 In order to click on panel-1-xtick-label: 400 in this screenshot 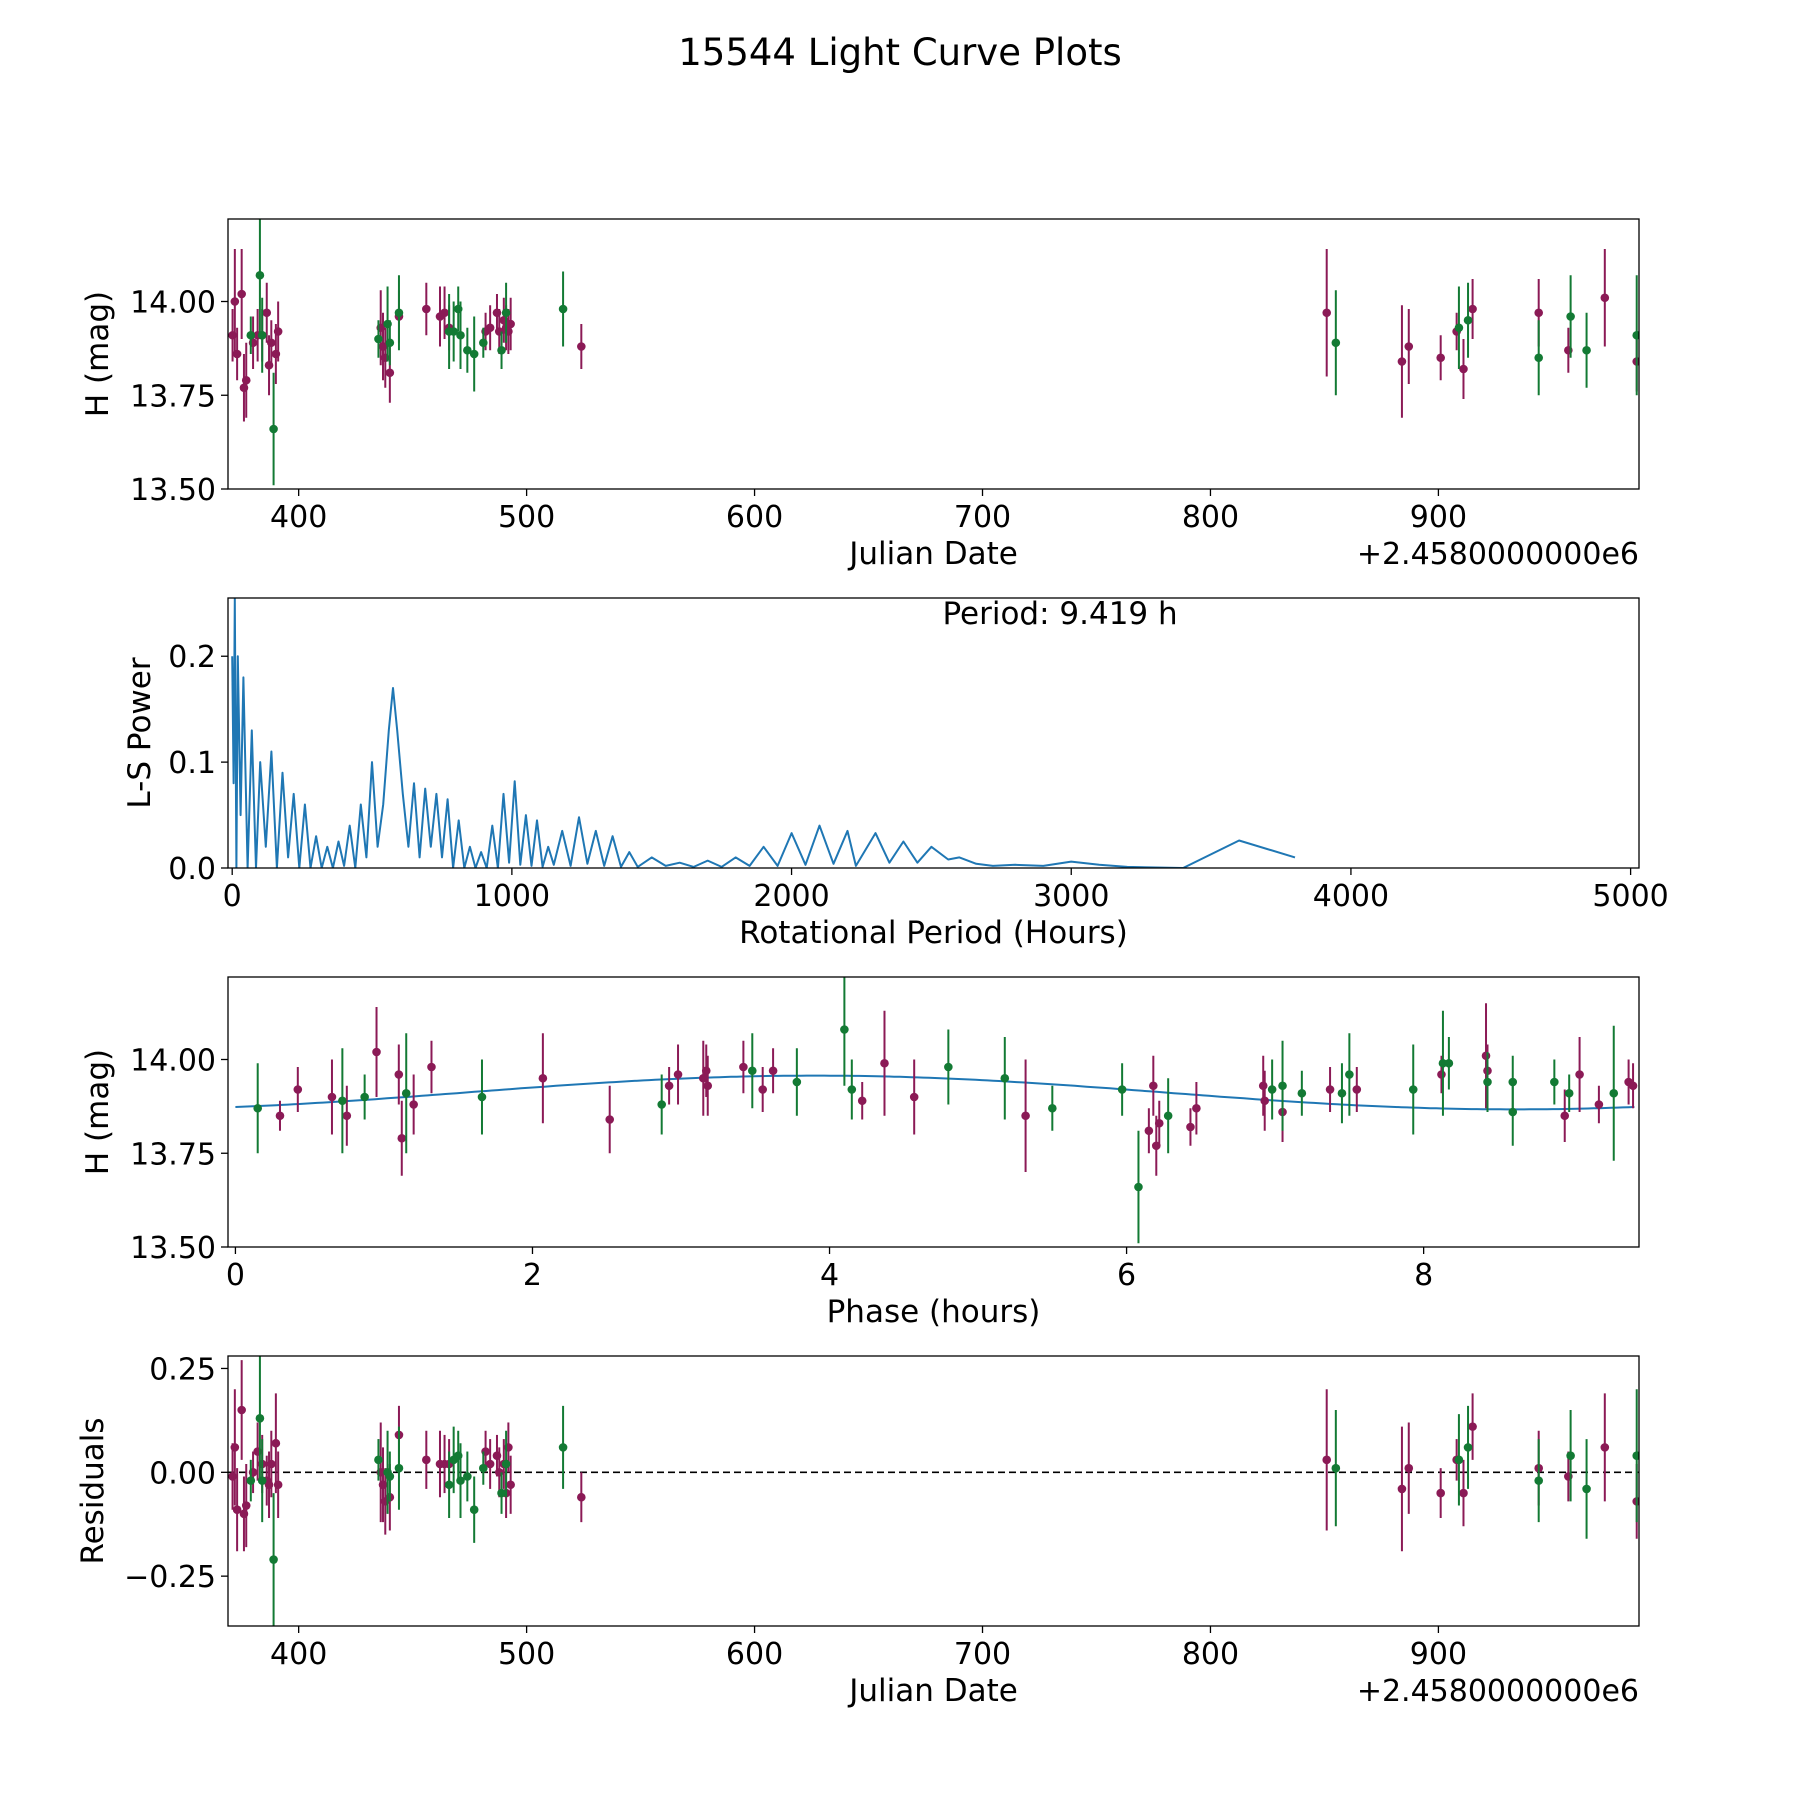, I will do `click(298, 517)`.